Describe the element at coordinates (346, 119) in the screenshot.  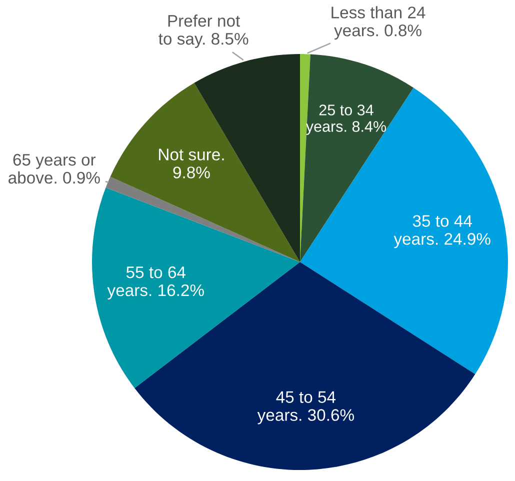
I see `slice-label: 25 to 34 years. 8.4%` at that location.